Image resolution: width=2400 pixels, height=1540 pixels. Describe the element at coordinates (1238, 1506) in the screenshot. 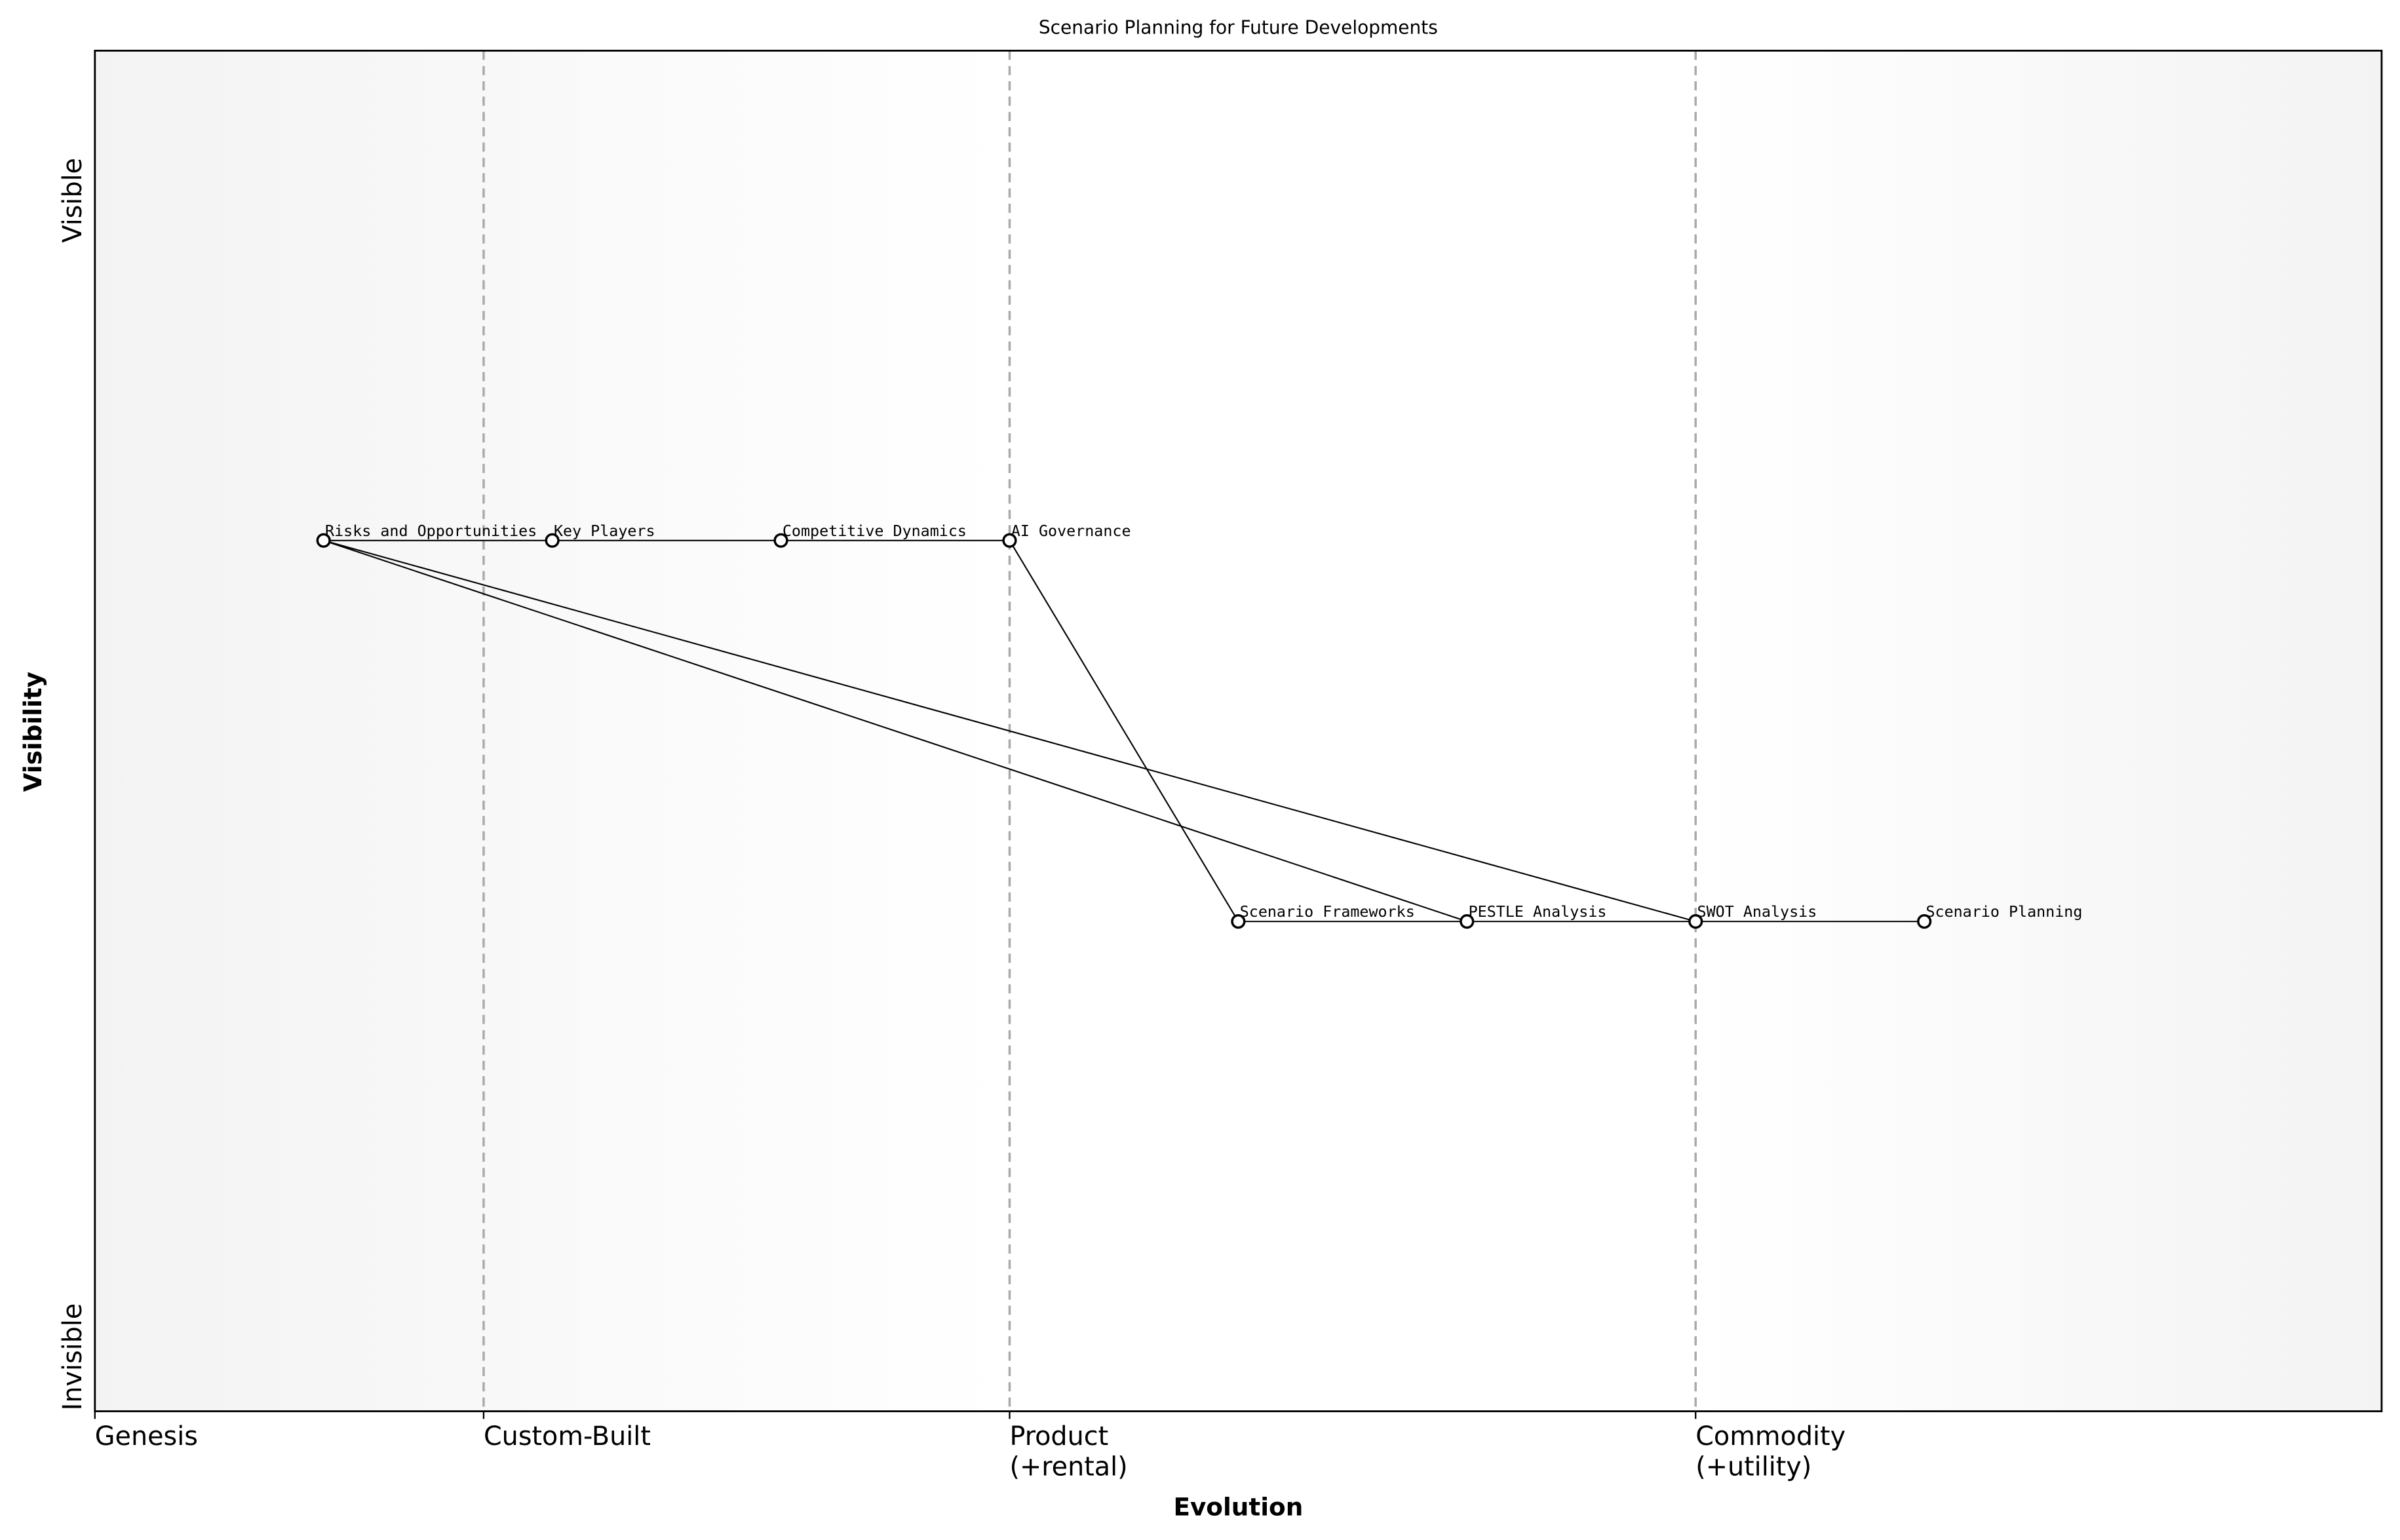

I see `x-axis-label: Evolution` at that location.